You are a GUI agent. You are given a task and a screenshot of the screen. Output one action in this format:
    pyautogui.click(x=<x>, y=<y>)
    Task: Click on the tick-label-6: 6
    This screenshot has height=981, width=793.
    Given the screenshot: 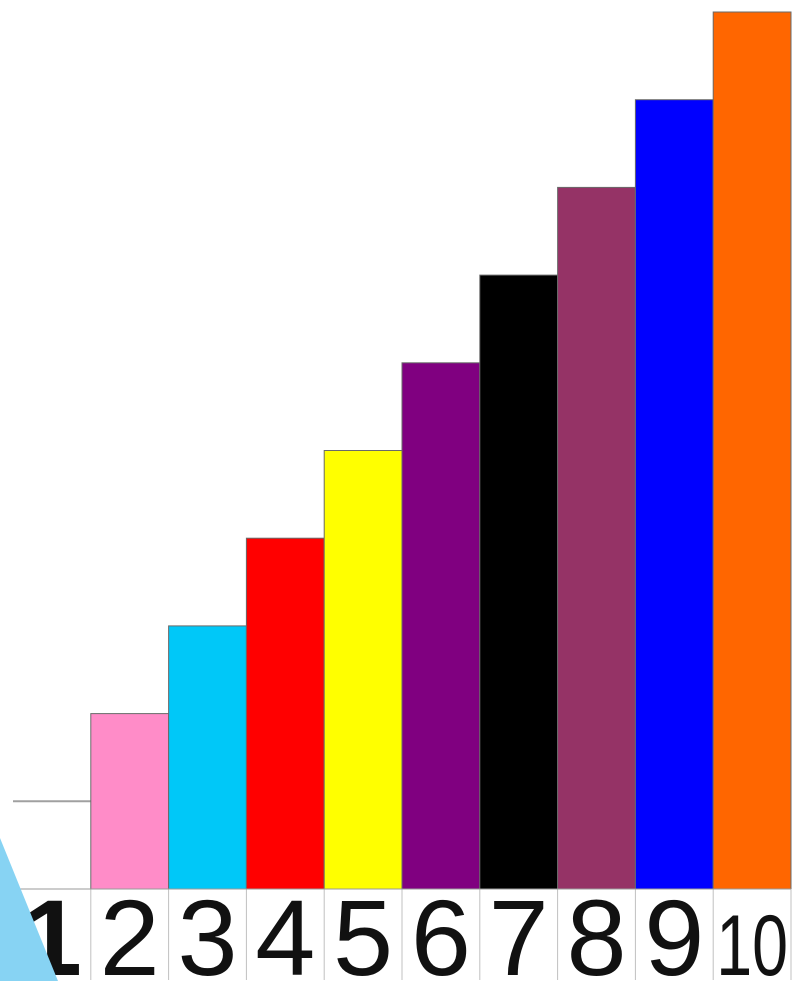 What is the action you would take?
    pyautogui.click(x=441, y=929)
    